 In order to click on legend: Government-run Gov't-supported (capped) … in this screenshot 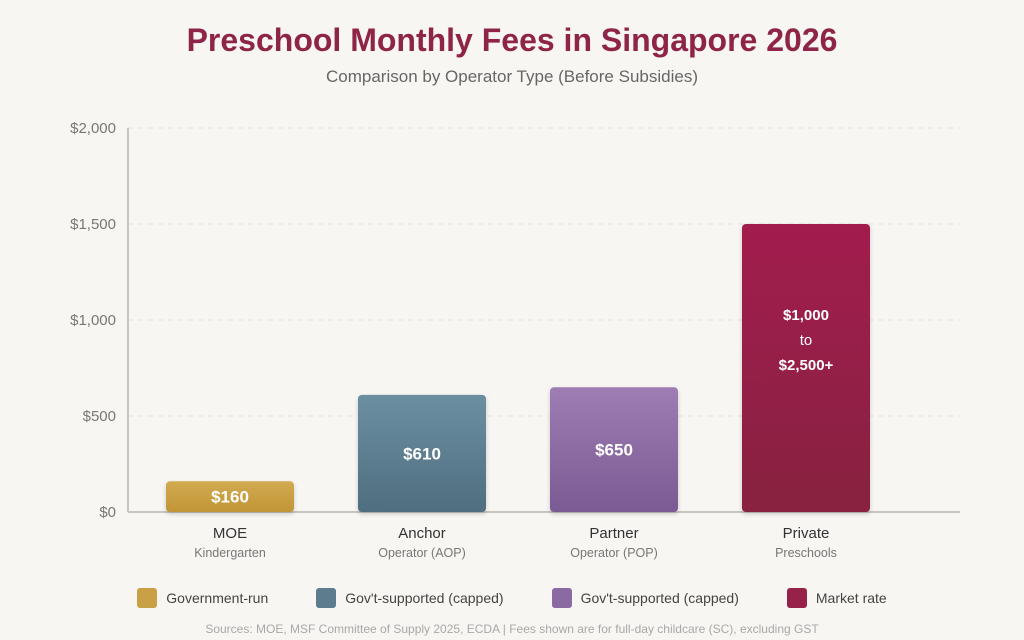, I will do `click(512, 598)`.